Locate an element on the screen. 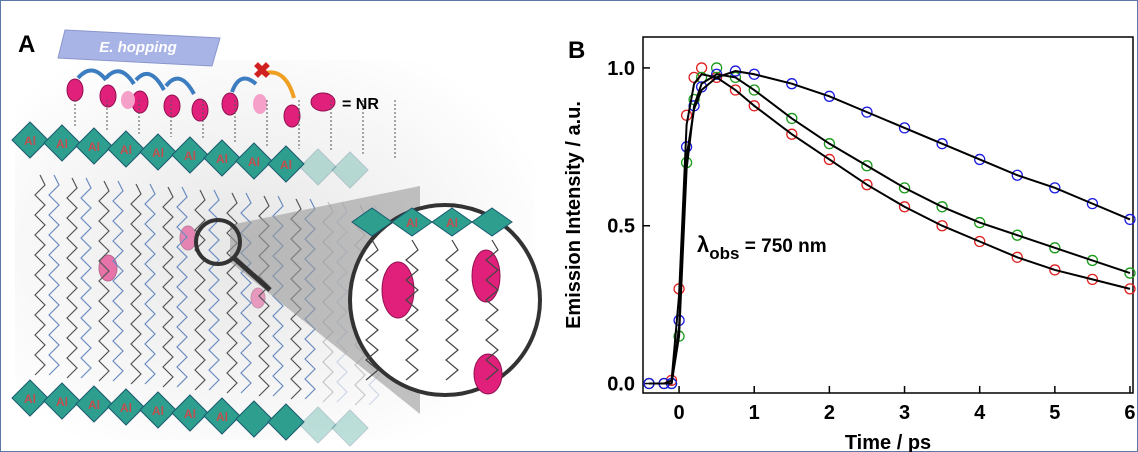  annotation: λobs = 750 nm is located at coordinates (762, 247).